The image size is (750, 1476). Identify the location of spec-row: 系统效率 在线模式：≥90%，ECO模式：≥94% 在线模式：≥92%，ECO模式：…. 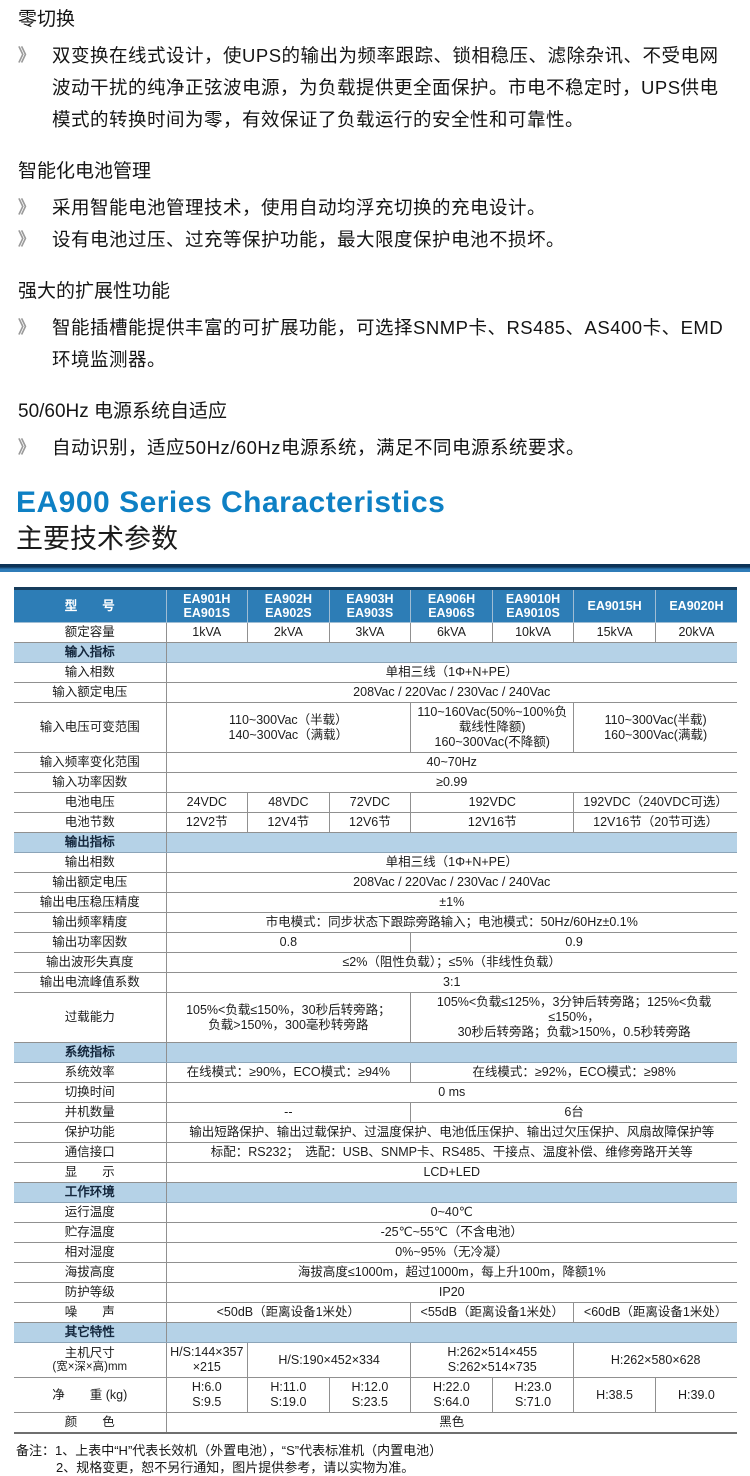
(375, 1072).